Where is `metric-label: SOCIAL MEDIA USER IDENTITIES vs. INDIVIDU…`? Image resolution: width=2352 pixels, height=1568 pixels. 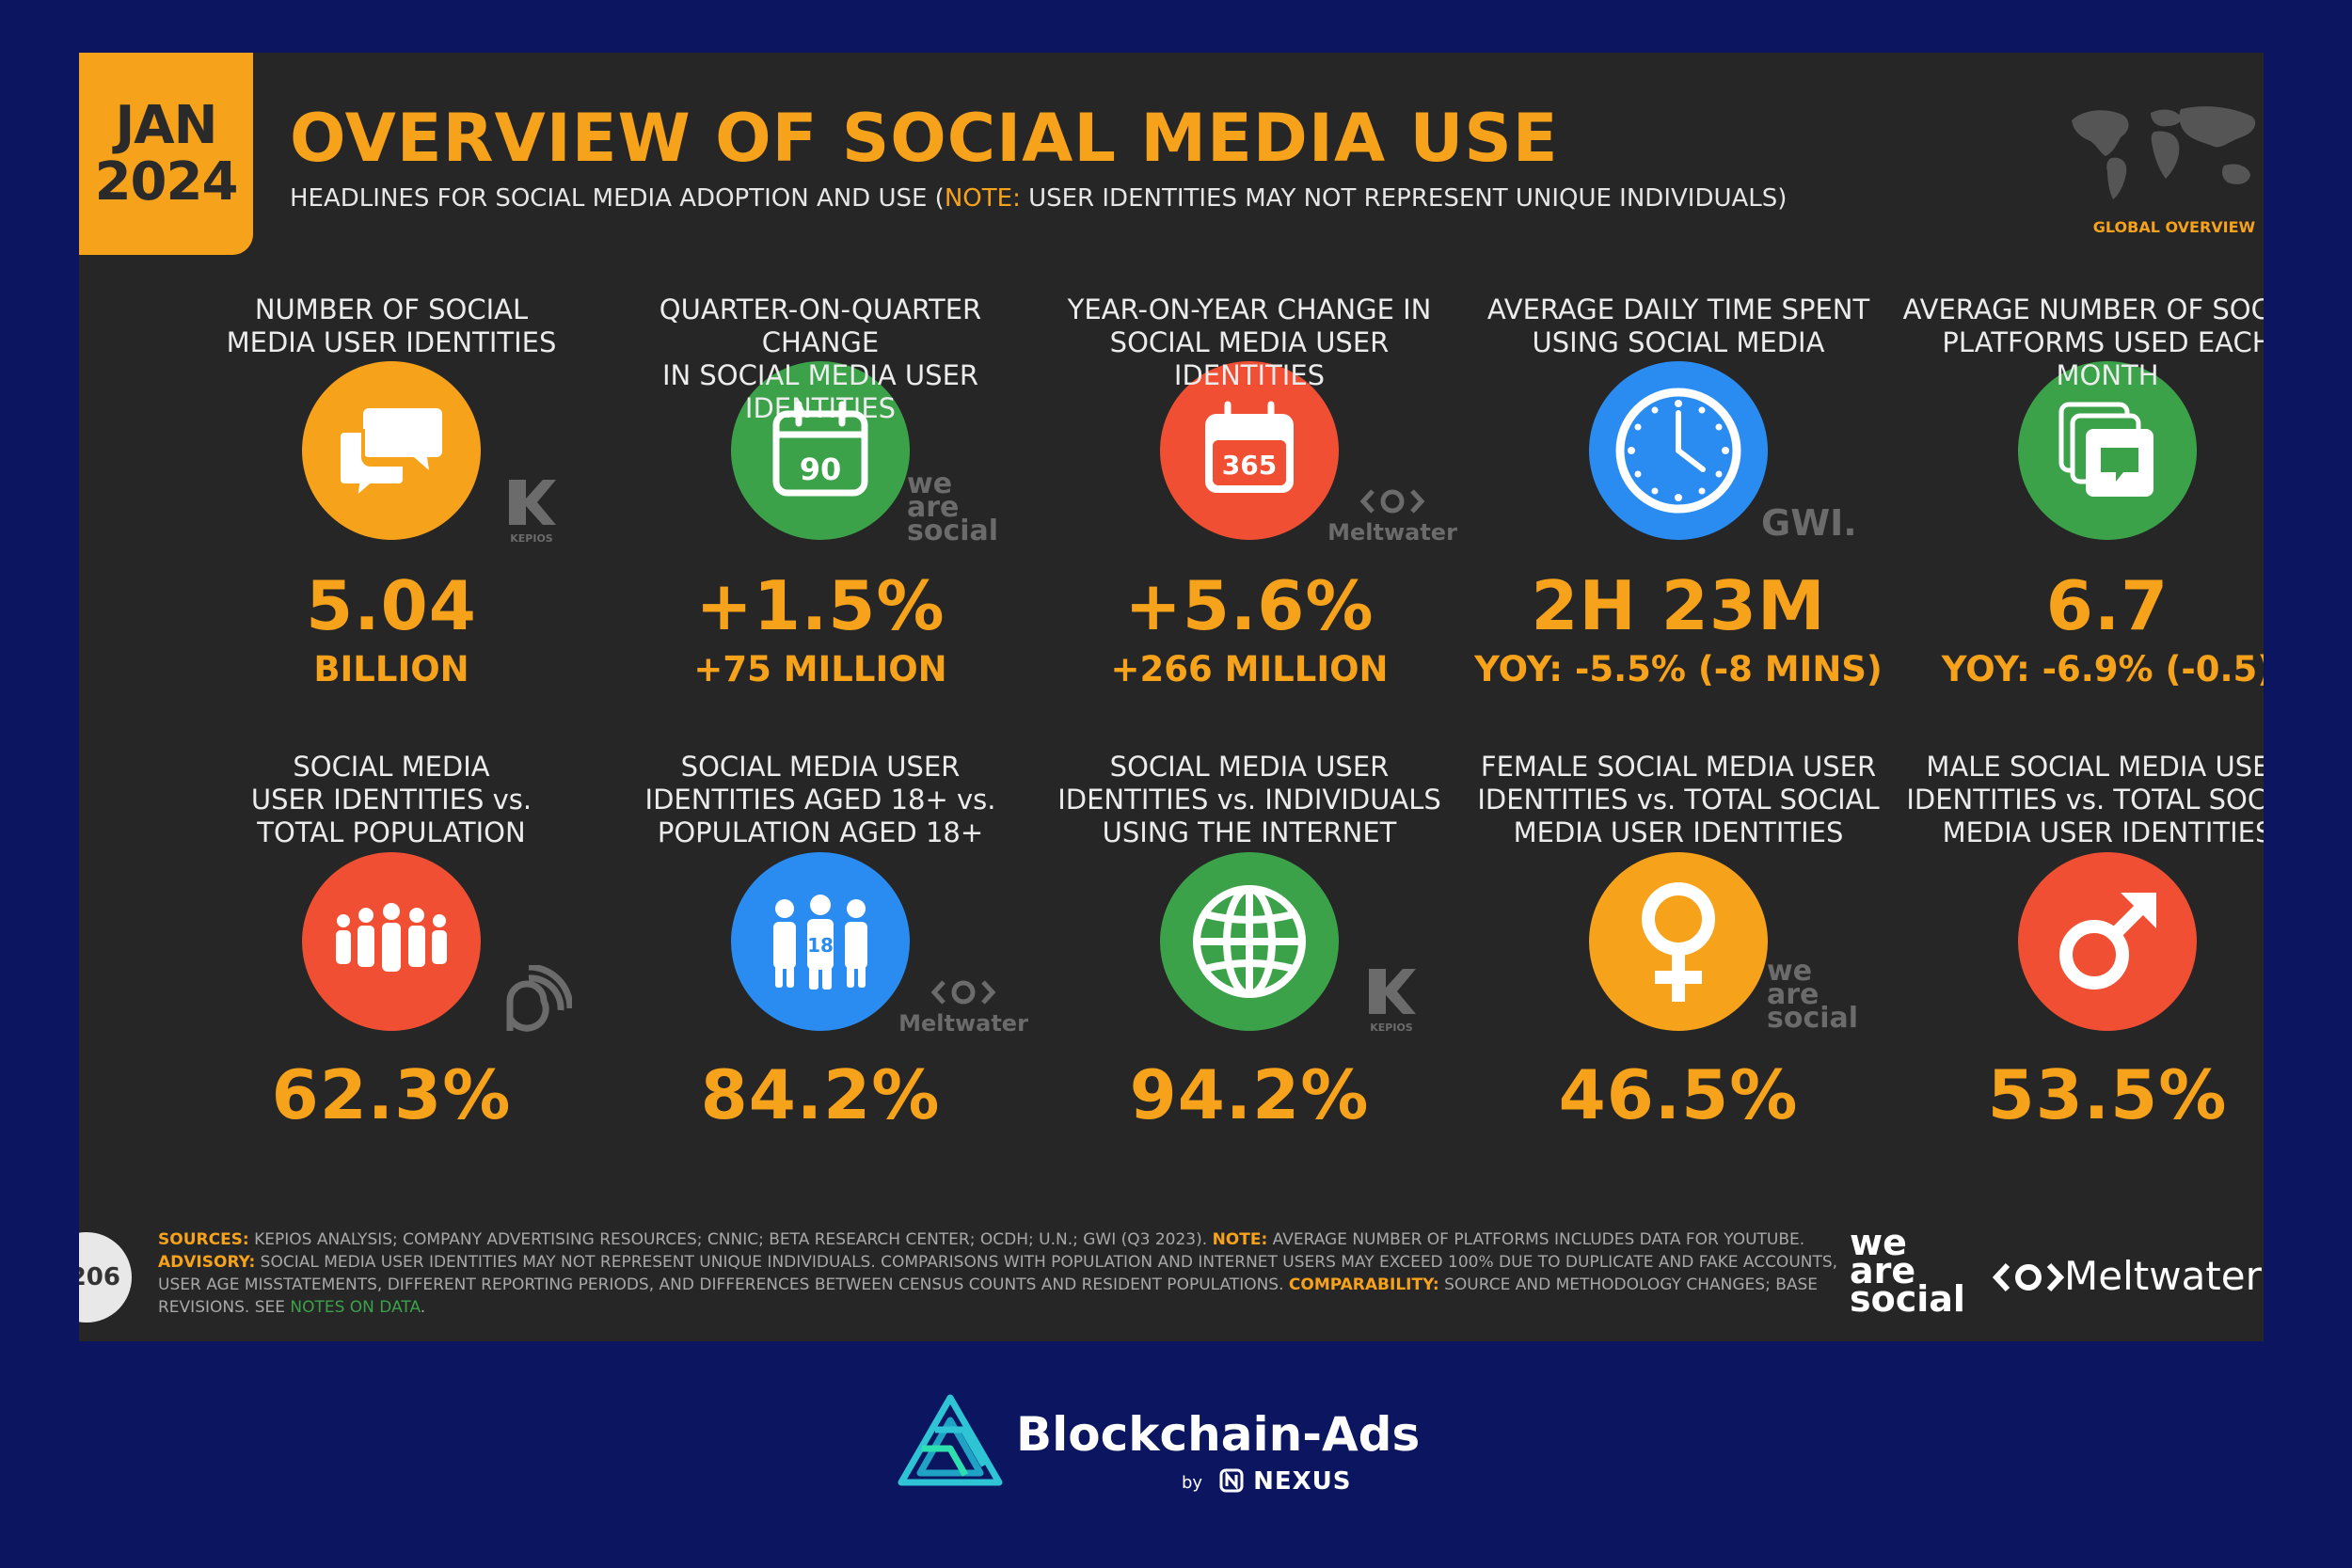
metric-label: SOCIAL MEDIA USER IDENTITIES vs. INDIVIDU… is located at coordinates (1249, 799).